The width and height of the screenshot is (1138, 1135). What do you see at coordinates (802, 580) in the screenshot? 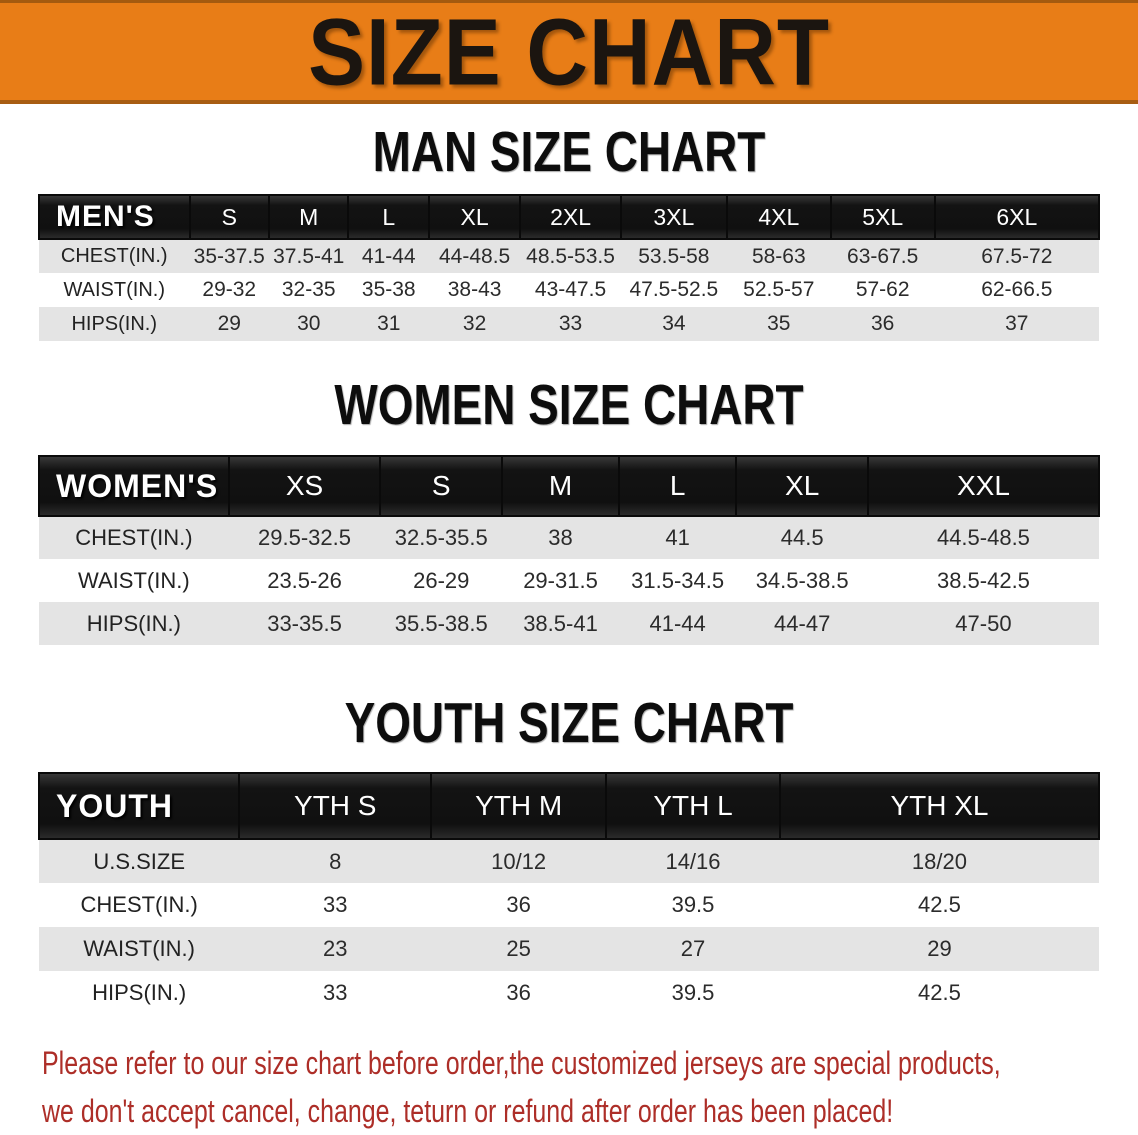
I see `size-value-cell: 34.5-38.5` at bounding box center [802, 580].